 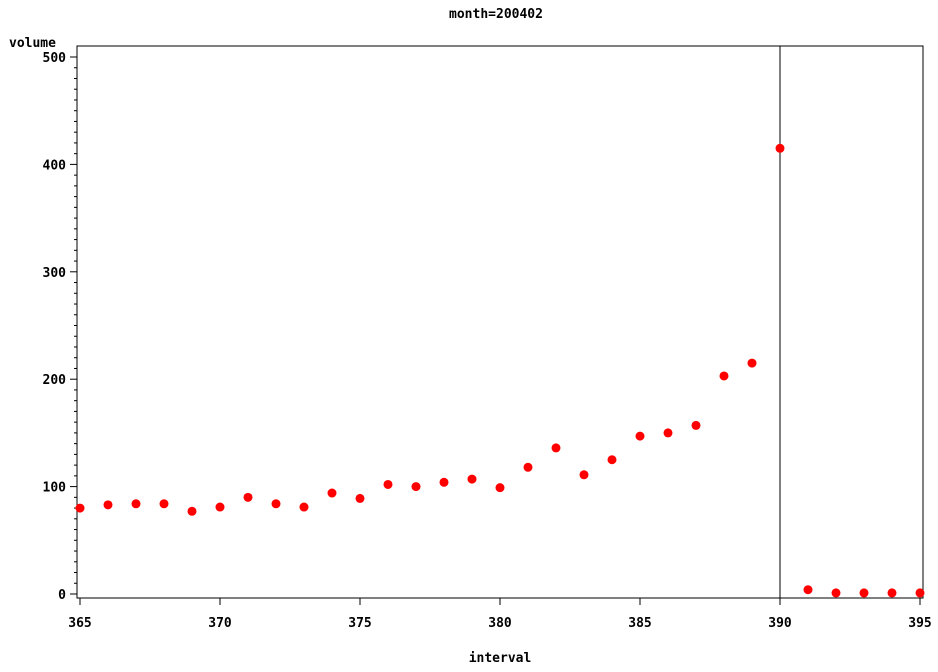 What do you see at coordinates (55, 273) in the screenshot?
I see `y-tick-label: 300` at bounding box center [55, 273].